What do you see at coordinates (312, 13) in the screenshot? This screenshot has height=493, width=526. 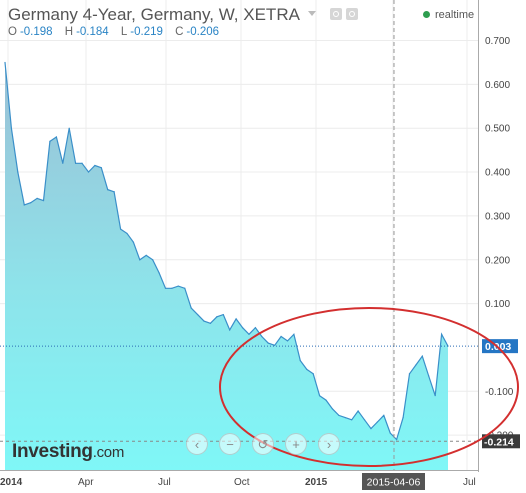 I see `title-dropdown-icon` at bounding box center [312, 13].